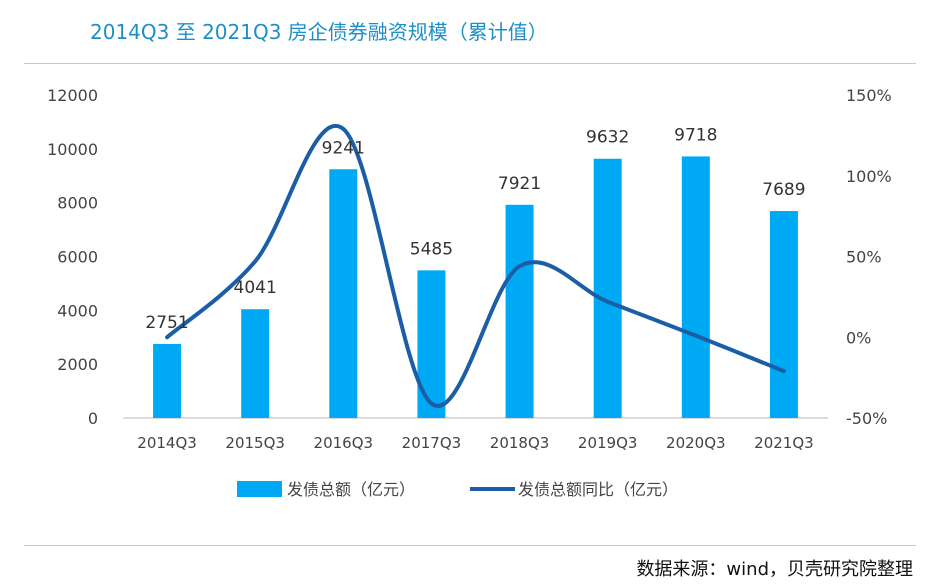 This screenshot has height=588, width=943. What do you see at coordinates (520, 443) in the screenshot?
I see `x-axis-tick: 2018Q3` at bounding box center [520, 443].